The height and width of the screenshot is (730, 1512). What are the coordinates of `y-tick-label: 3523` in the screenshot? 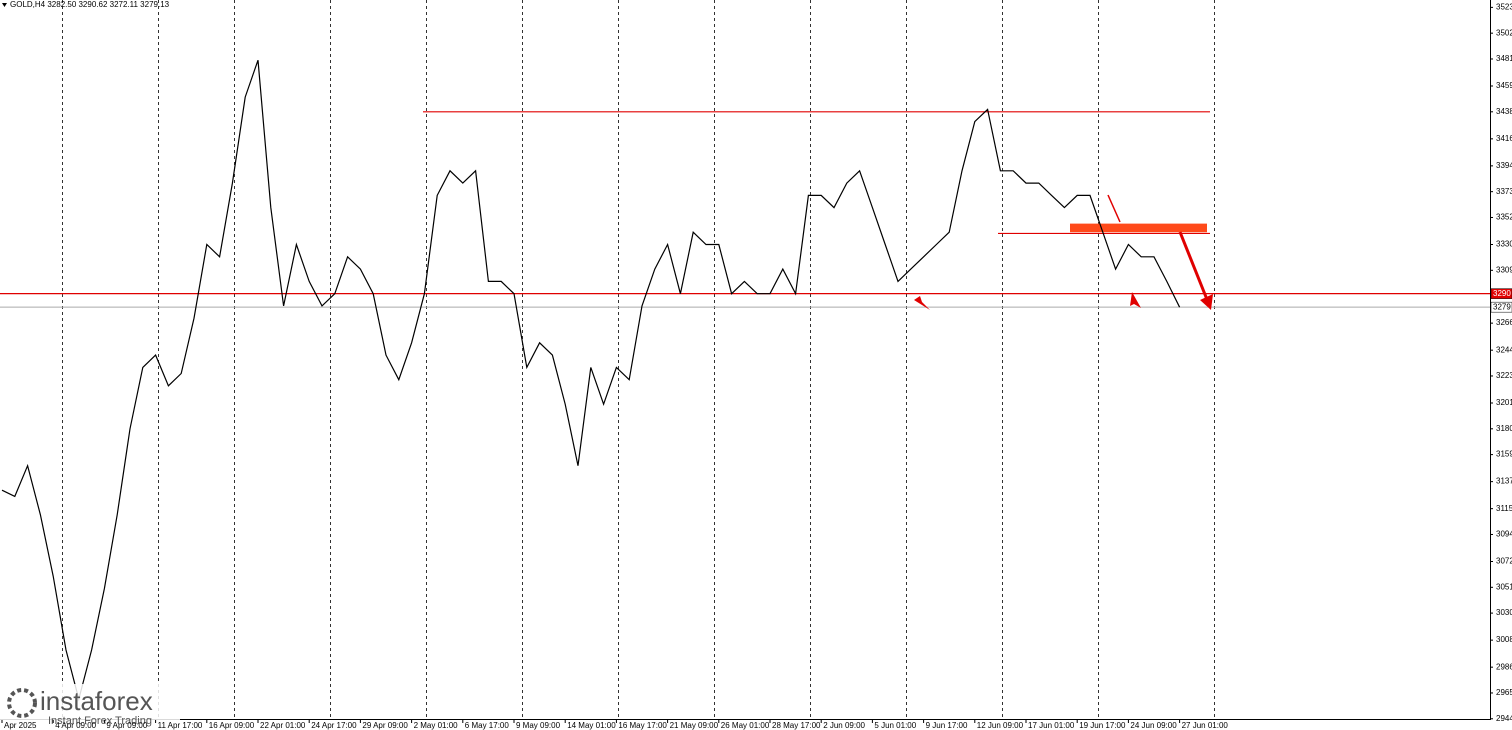 It's located at (1504, 6).